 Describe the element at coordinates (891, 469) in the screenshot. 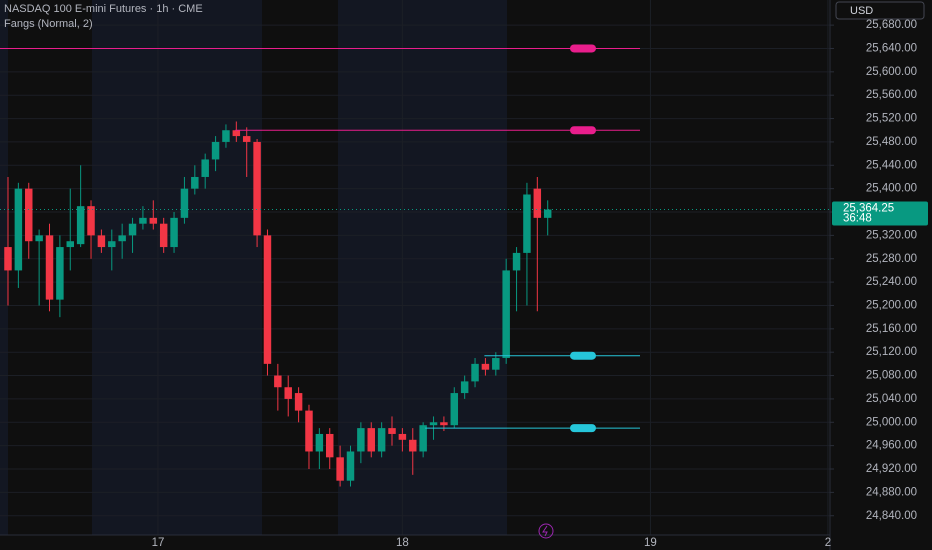

I see `y-tick-label: 24,920.00` at that location.